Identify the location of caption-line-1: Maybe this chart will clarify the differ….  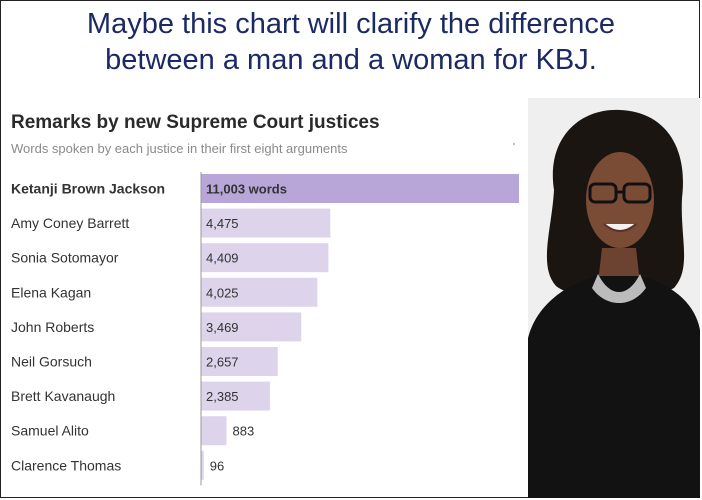
(351, 24).